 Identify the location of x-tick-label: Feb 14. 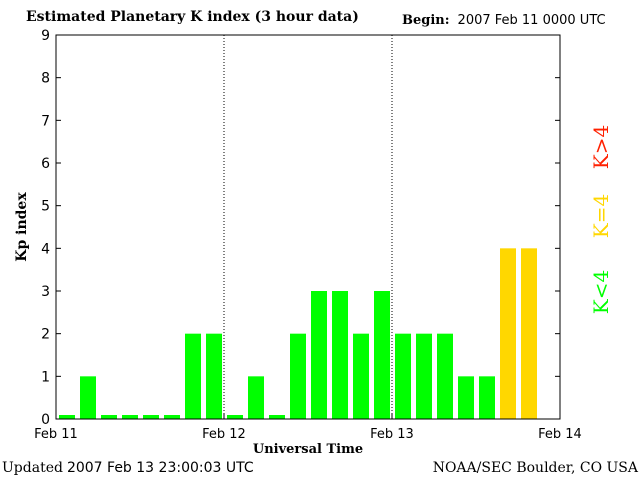
(560, 434).